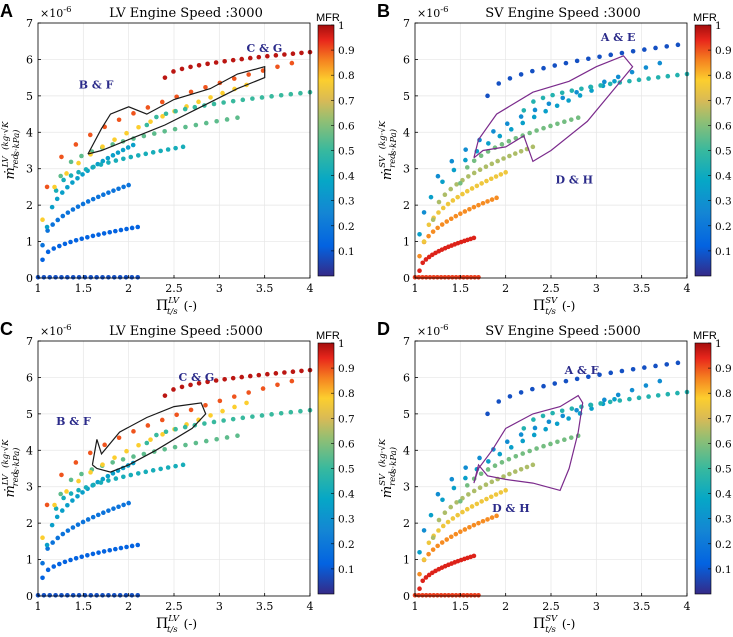 This screenshot has height=637, width=733. I want to click on operating-loop, so click(176, 110).